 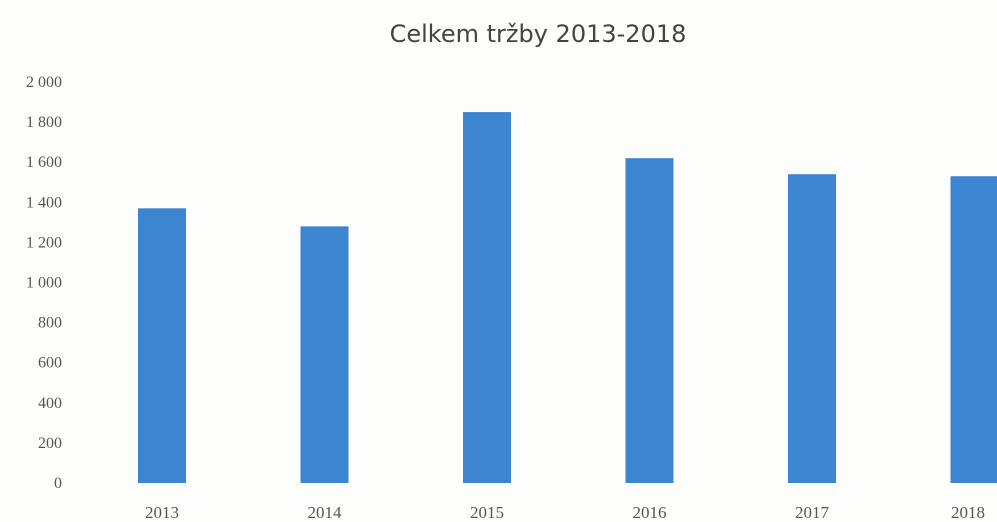 What do you see at coordinates (487, 512) in the screenshot?
I see `x-tick-label: 2015` at bounding box center [487, 512].